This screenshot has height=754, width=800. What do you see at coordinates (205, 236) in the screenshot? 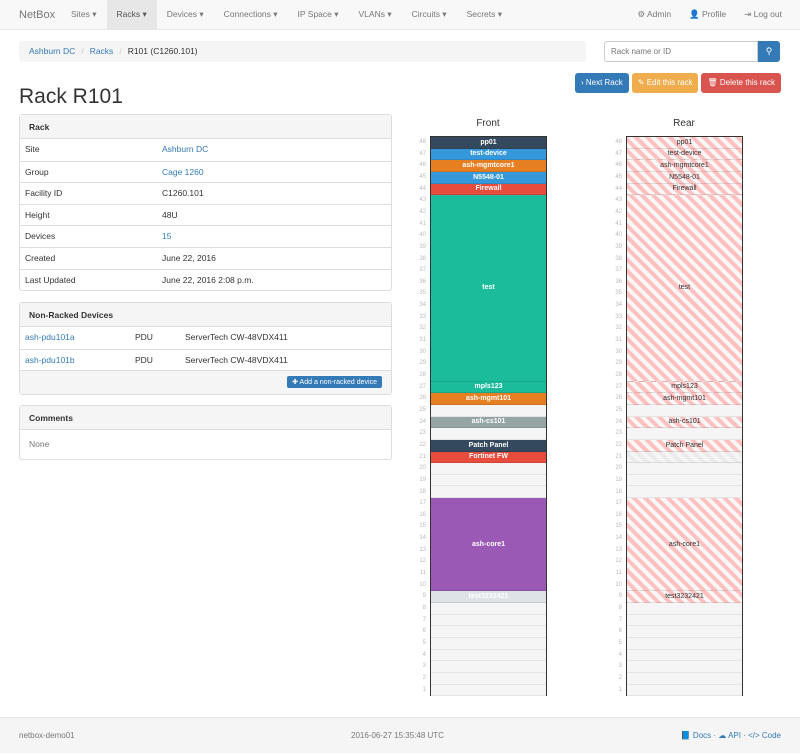
I see `rack-attribute-row: Devices 15` at bounding box center [205, 236].